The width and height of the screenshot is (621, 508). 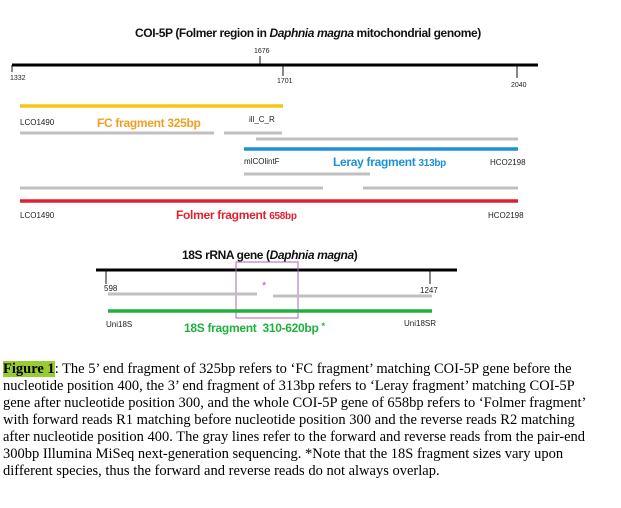 What do you see at coordinates (29, 369) in the screenshot?
I see `caption-label: Figure 1` at bounding box center [29, 369].